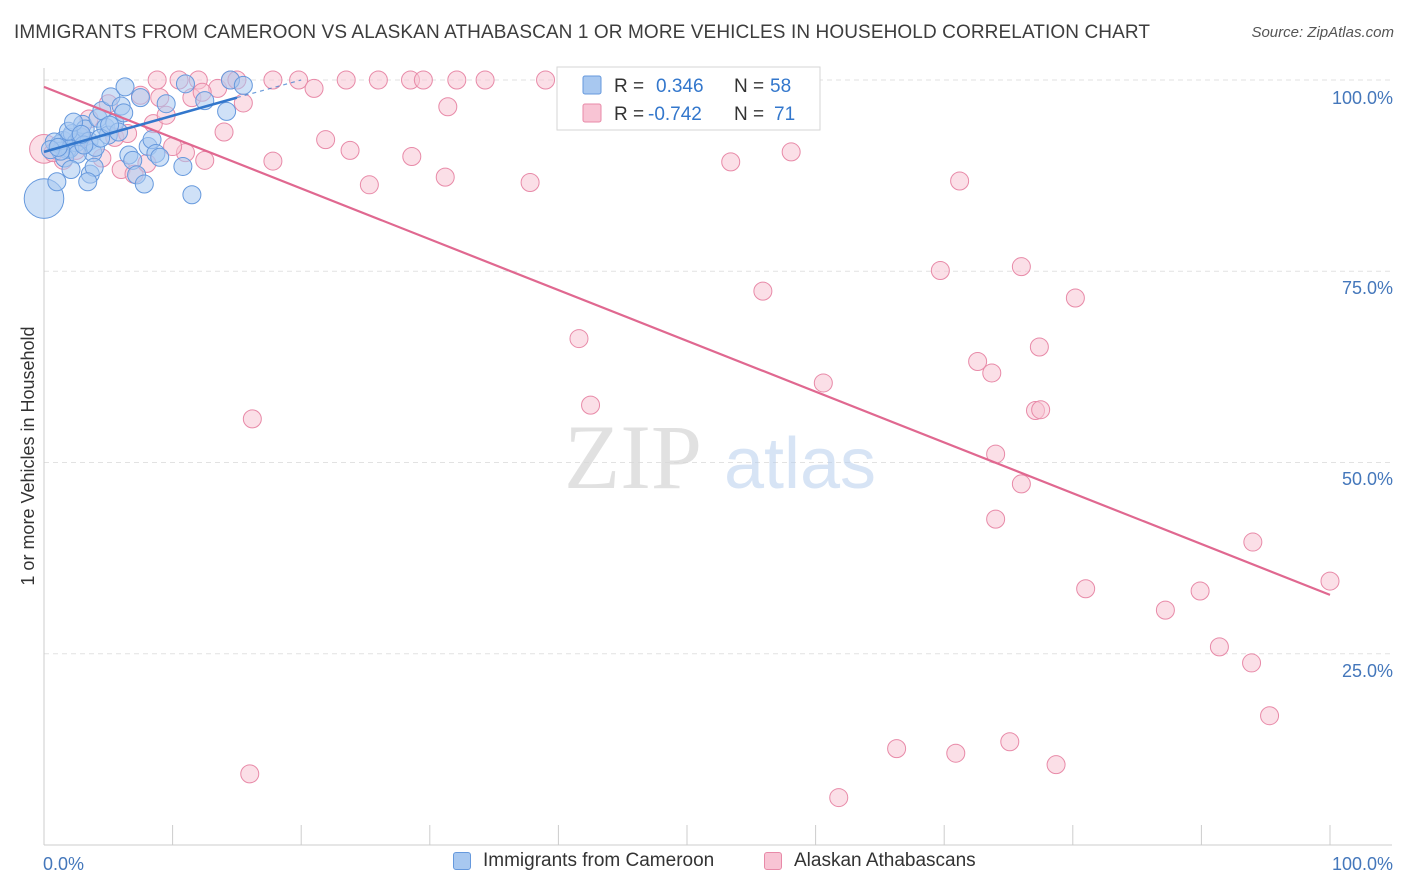 This screenshot has width=1406, height=892. What do you see at coordinates (800, 464) in the screenshot?
I see `watermark-atlas: atlas` at bounding box center [800, 464].